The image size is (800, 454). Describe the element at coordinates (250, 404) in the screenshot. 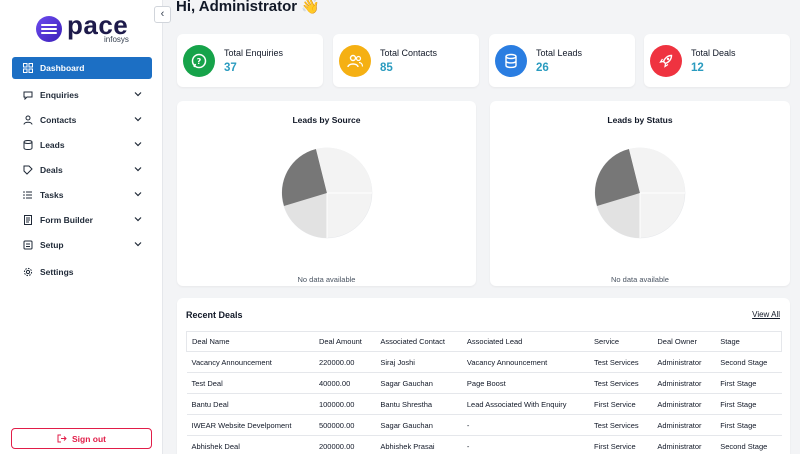

I see `table-cell: Bantu Deal` at that location.